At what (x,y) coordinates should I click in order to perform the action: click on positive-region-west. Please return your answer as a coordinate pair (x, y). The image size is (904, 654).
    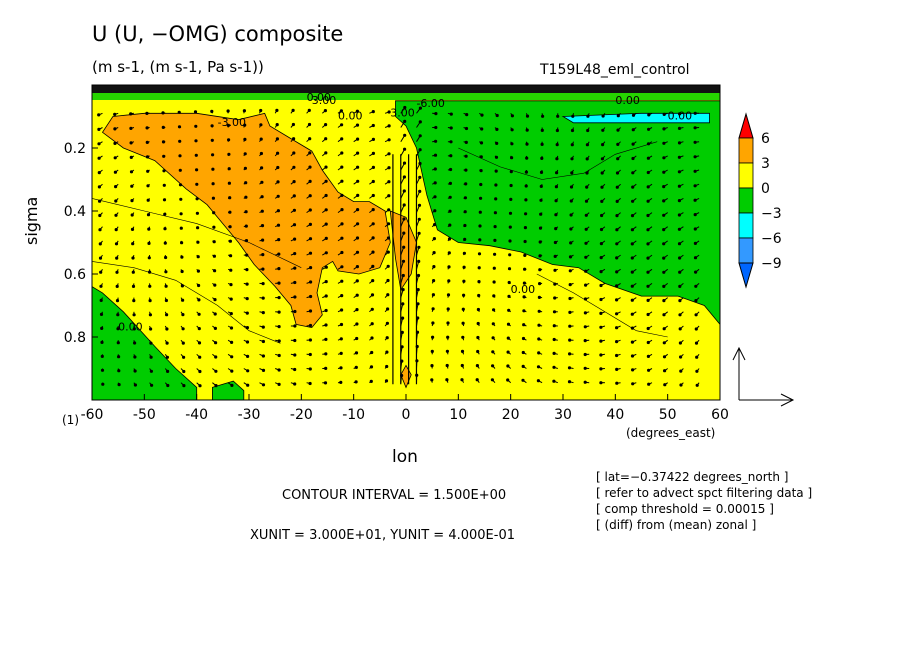
    Looking at the image, I should click on (246, 220).